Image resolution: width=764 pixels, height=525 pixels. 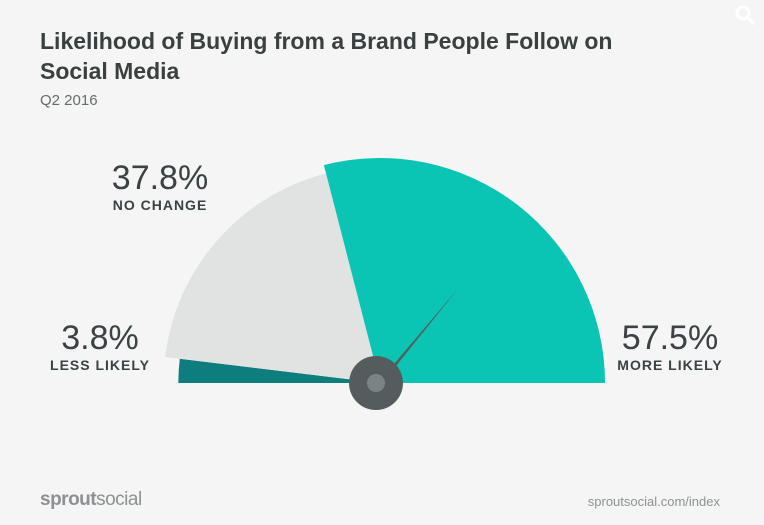 What do you see at coordinates (100, 365) in the screenshot?
I see `slice-category-less-likely: LESS LIKELY` at bounding box center [100, 365].